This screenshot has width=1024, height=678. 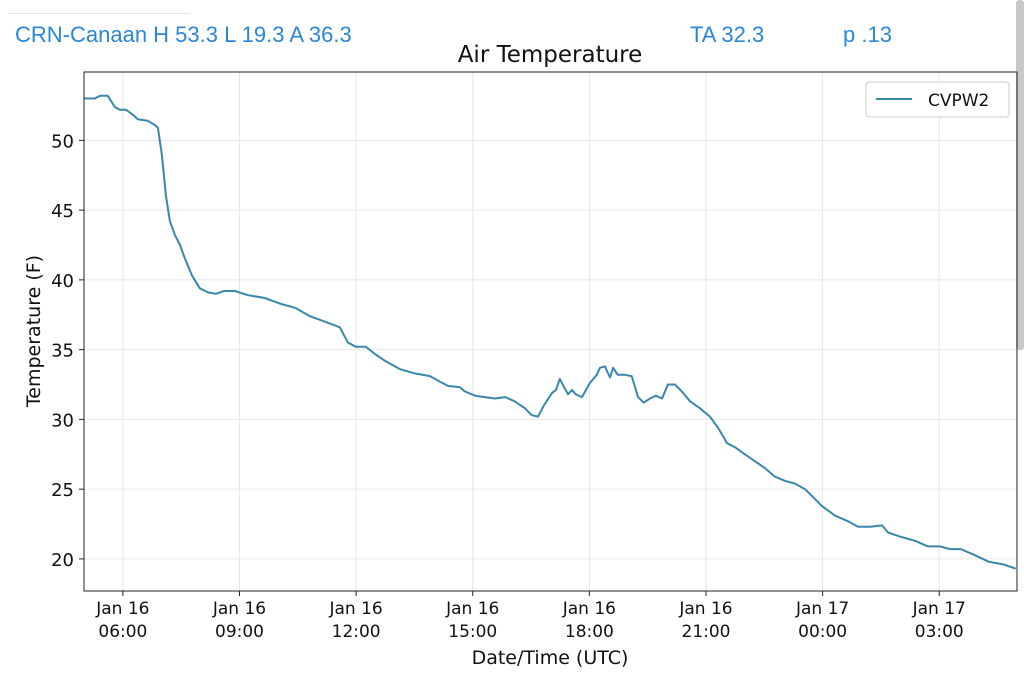 What do you see at coordinates (1020, 175) in the screenshot?
I see `scrollbar` at bounding box center [1020, 175].